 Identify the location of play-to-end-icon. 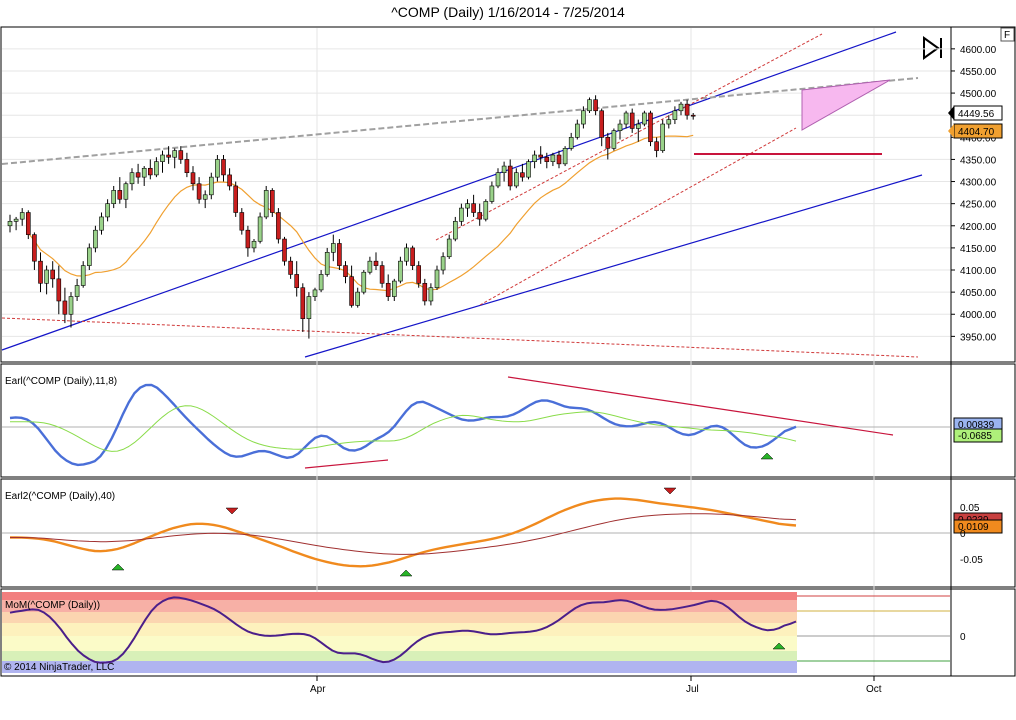
(932, 48).